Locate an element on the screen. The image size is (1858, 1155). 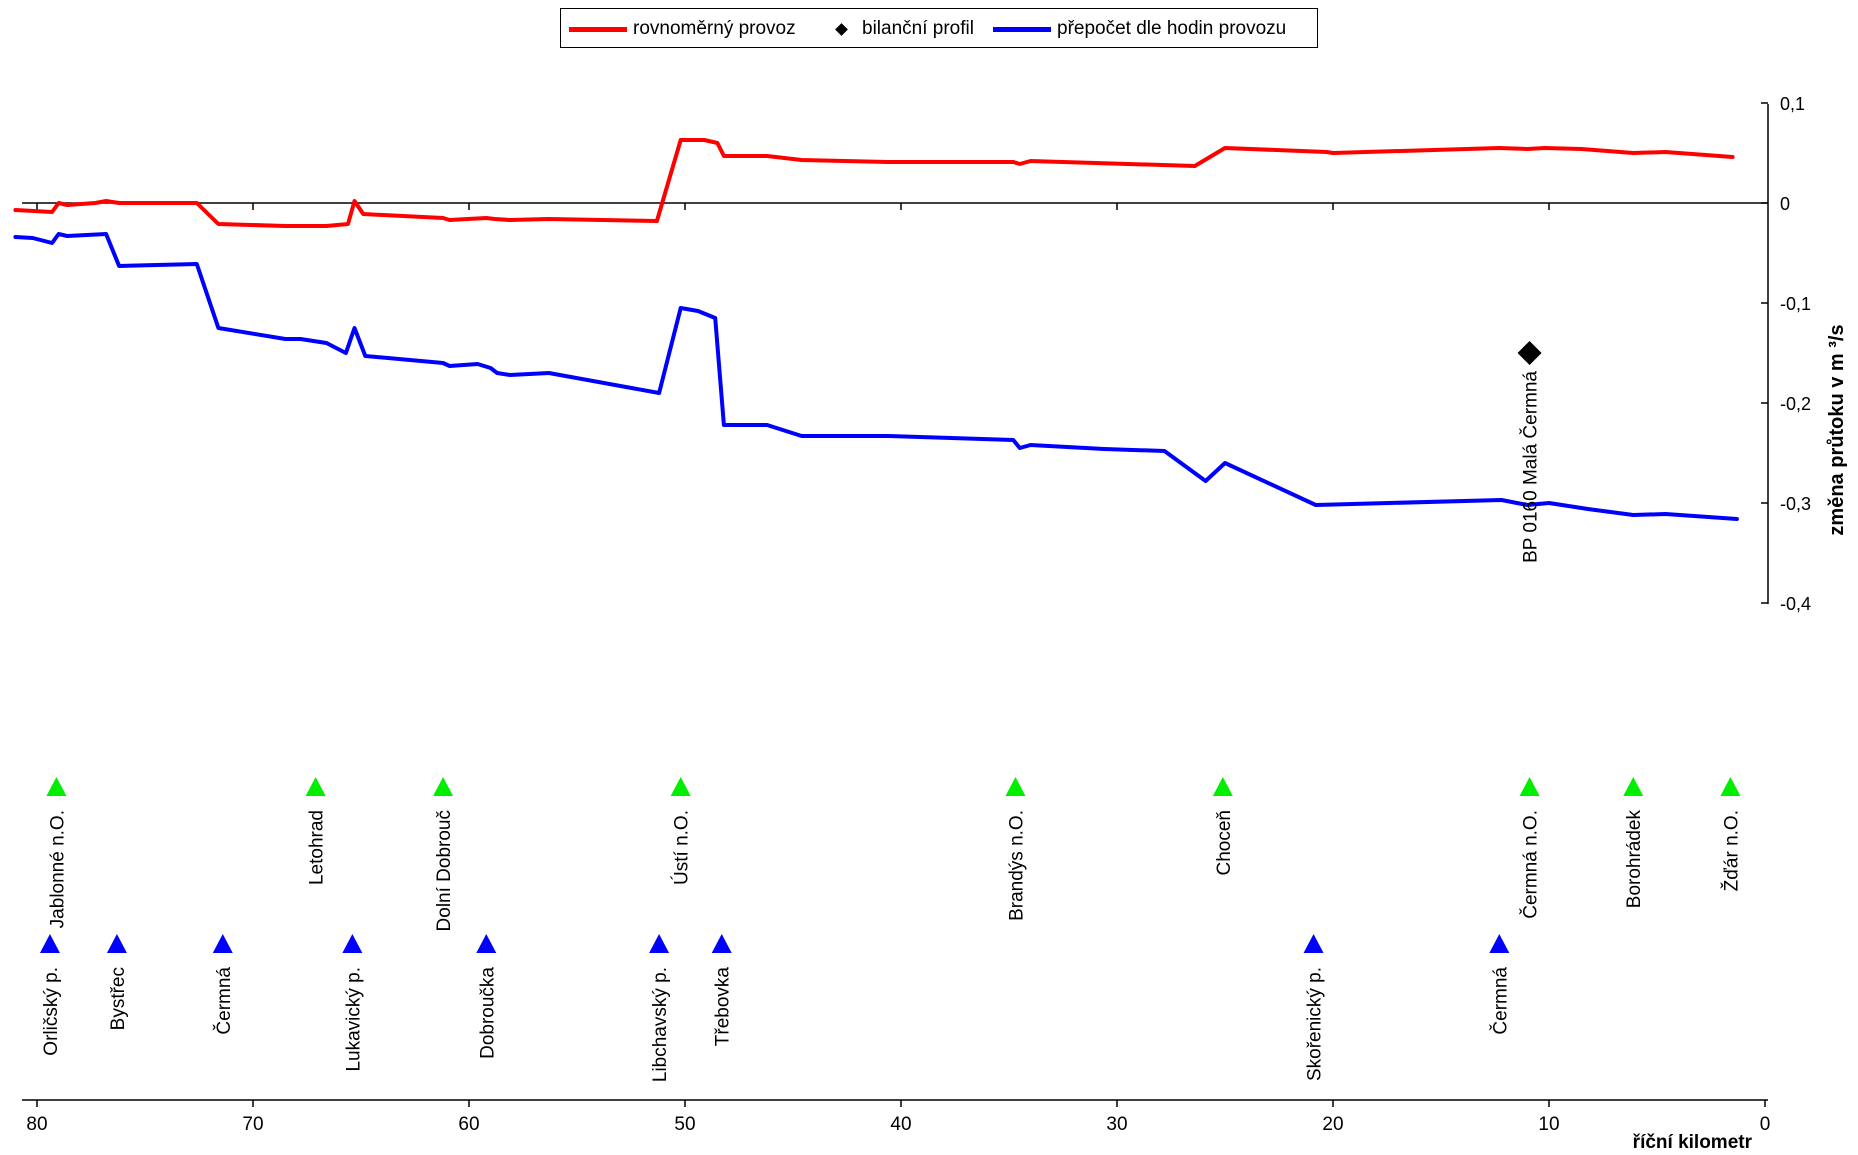
y-tick-label: -0,1 is located at coordinates (1795, 304).